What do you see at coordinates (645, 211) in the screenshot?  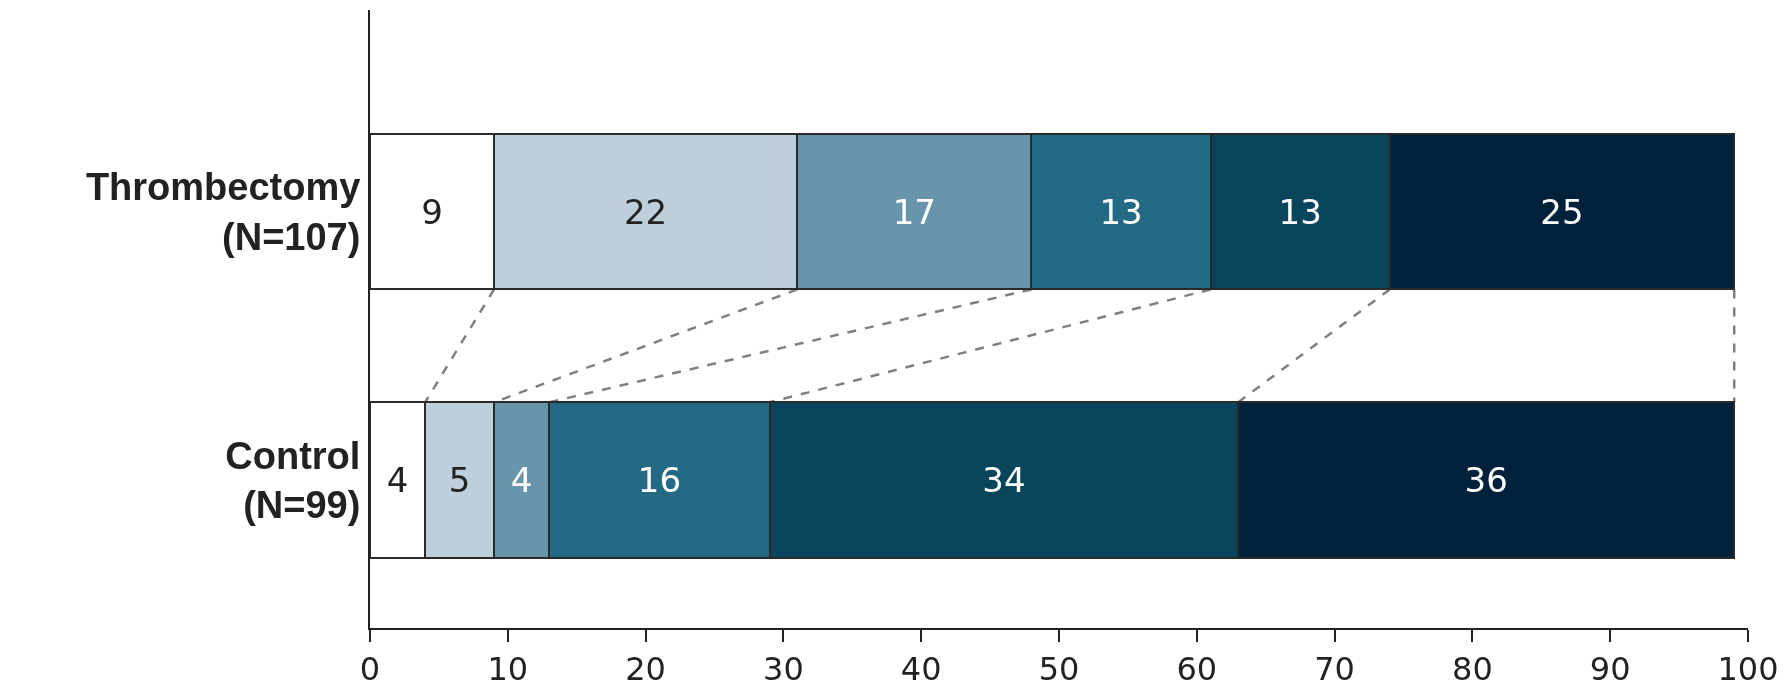 I see `data-label: 22` at bounding box center [645, 211].